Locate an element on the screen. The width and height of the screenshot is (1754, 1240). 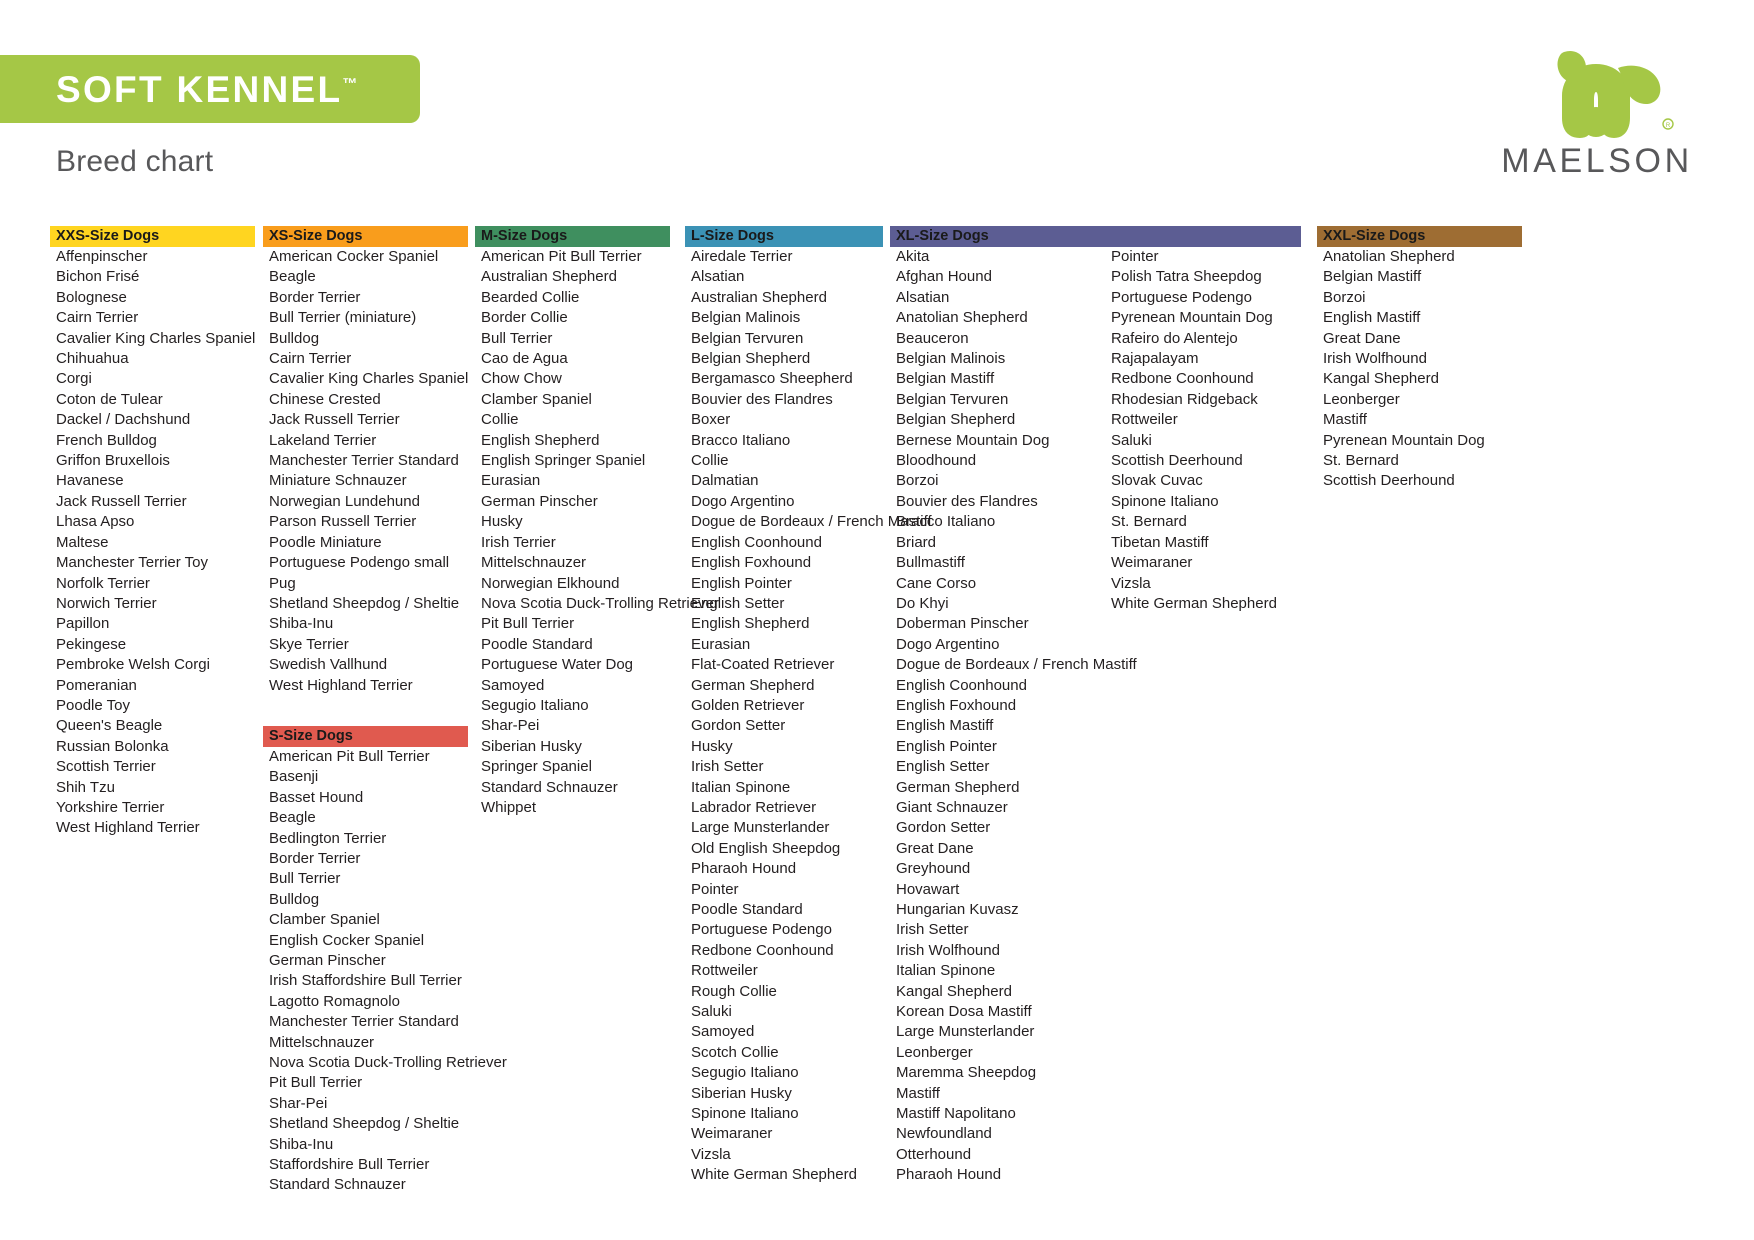
breed-item: Yorkshire Terrier is located at coordinates (110, 807).